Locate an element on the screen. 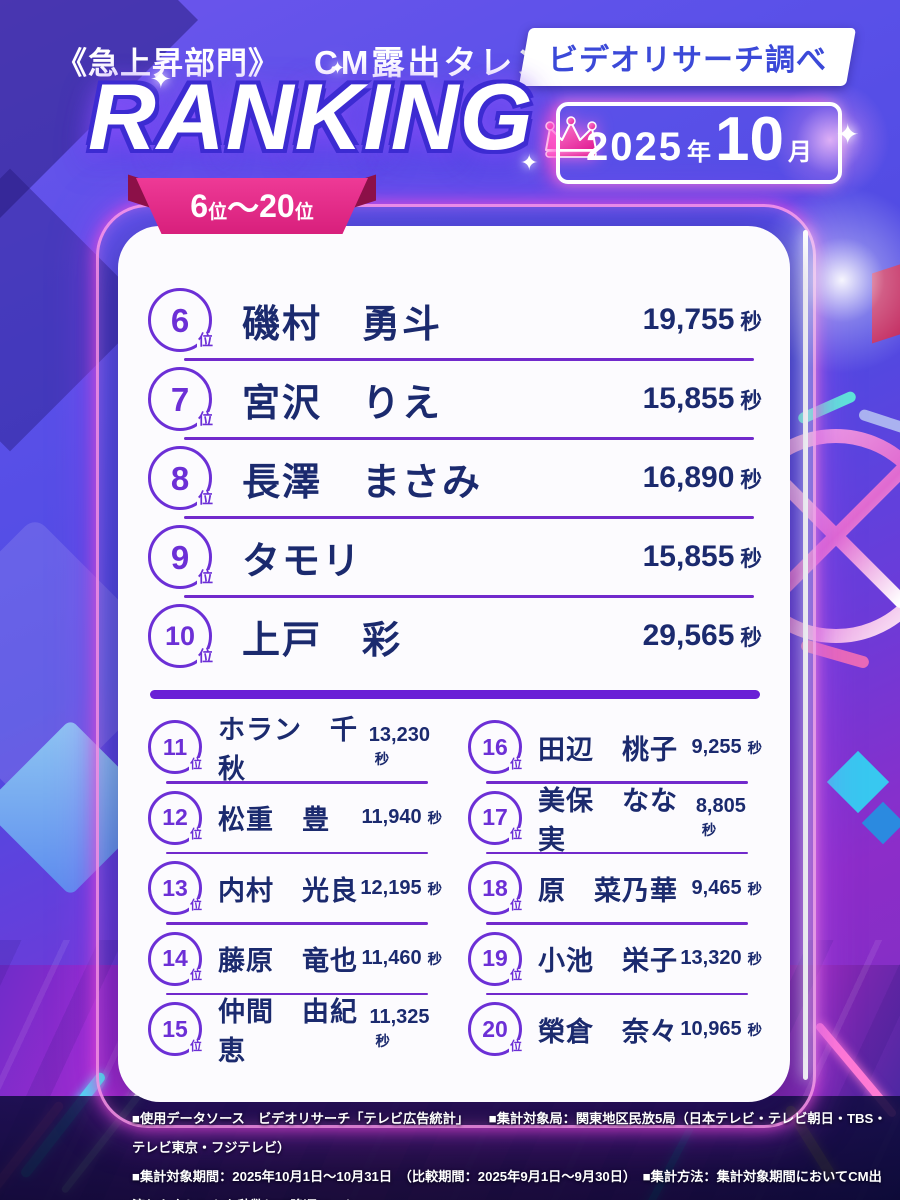 The width and height of the screenshot is (900, 1200). rank-badge: 20 位 is located at coordinates (495, 1029).